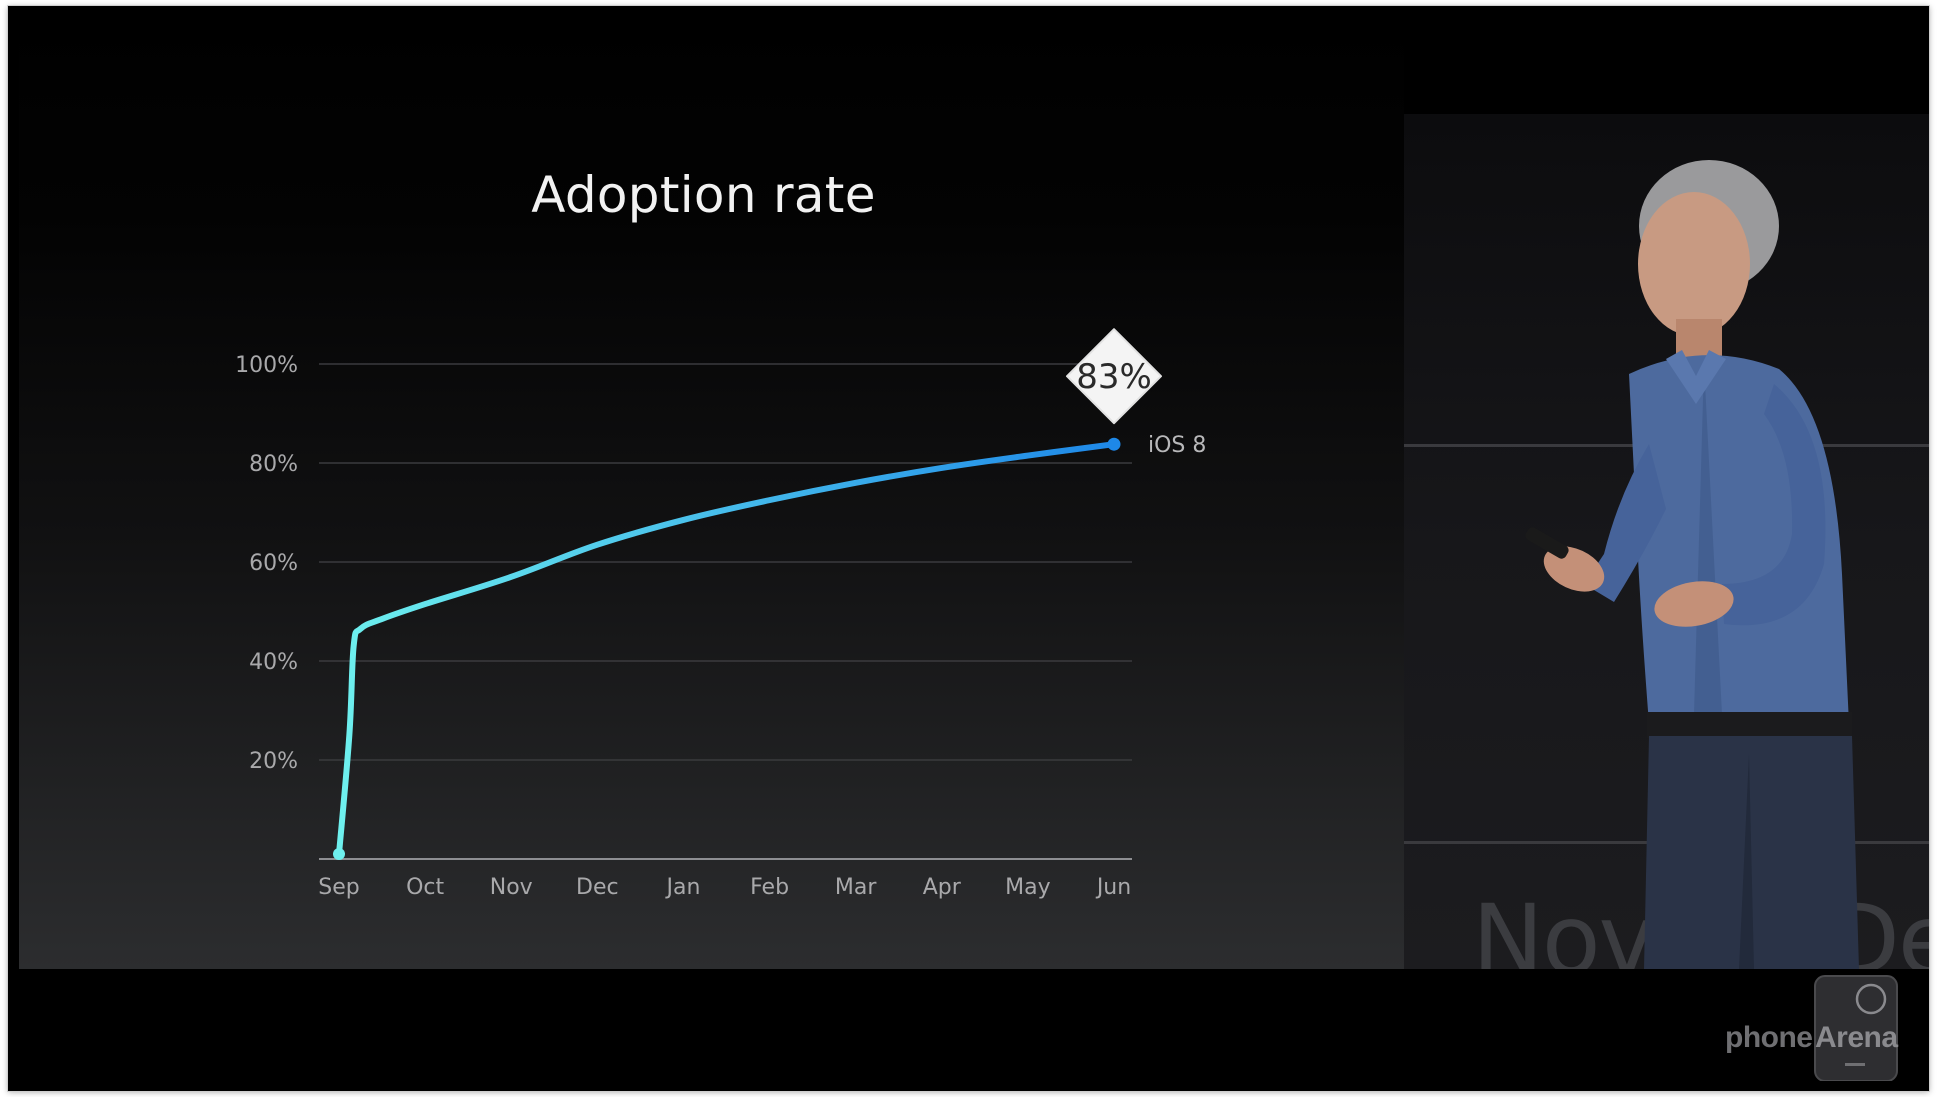 Image resolution: width=1937 pixels, height=1097 pixels. I want to click on series-end-point, so click(1114, 444).